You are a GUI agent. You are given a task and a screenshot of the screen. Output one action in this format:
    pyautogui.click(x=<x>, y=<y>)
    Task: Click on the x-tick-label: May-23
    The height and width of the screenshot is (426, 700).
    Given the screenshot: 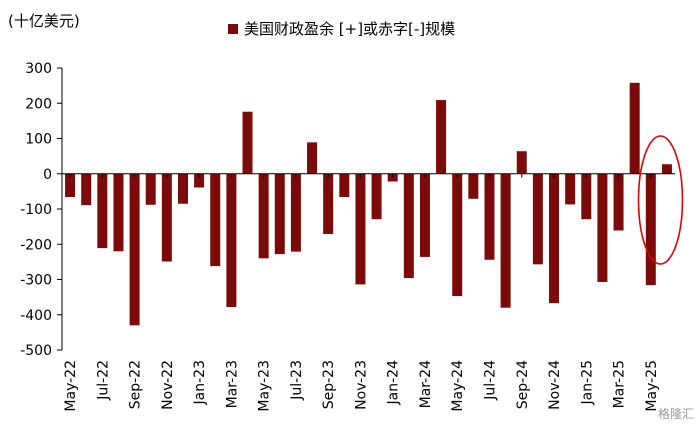 What is the action you would take?
    pyautogui.click(x=265, y=386)
    